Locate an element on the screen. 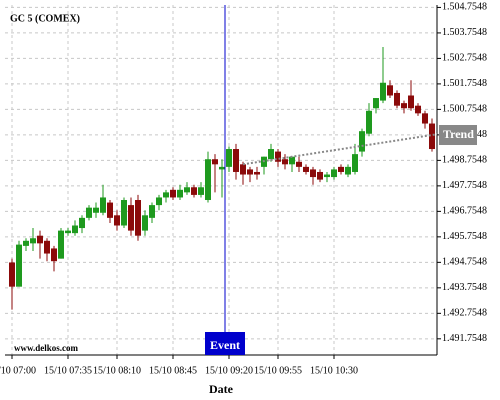 The width and height of the screenshot is (500, 400). y-tick-label: 1.498.7548 is located at coordinates (464, 160).